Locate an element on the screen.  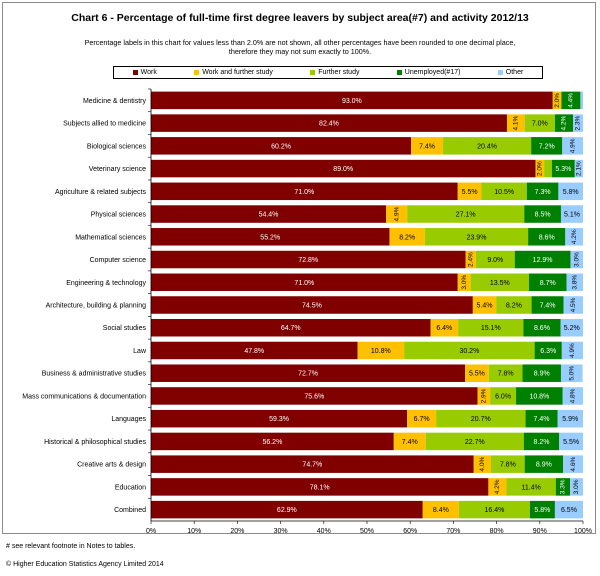
data-label: 5.2% is located at coordinates (572, 328).